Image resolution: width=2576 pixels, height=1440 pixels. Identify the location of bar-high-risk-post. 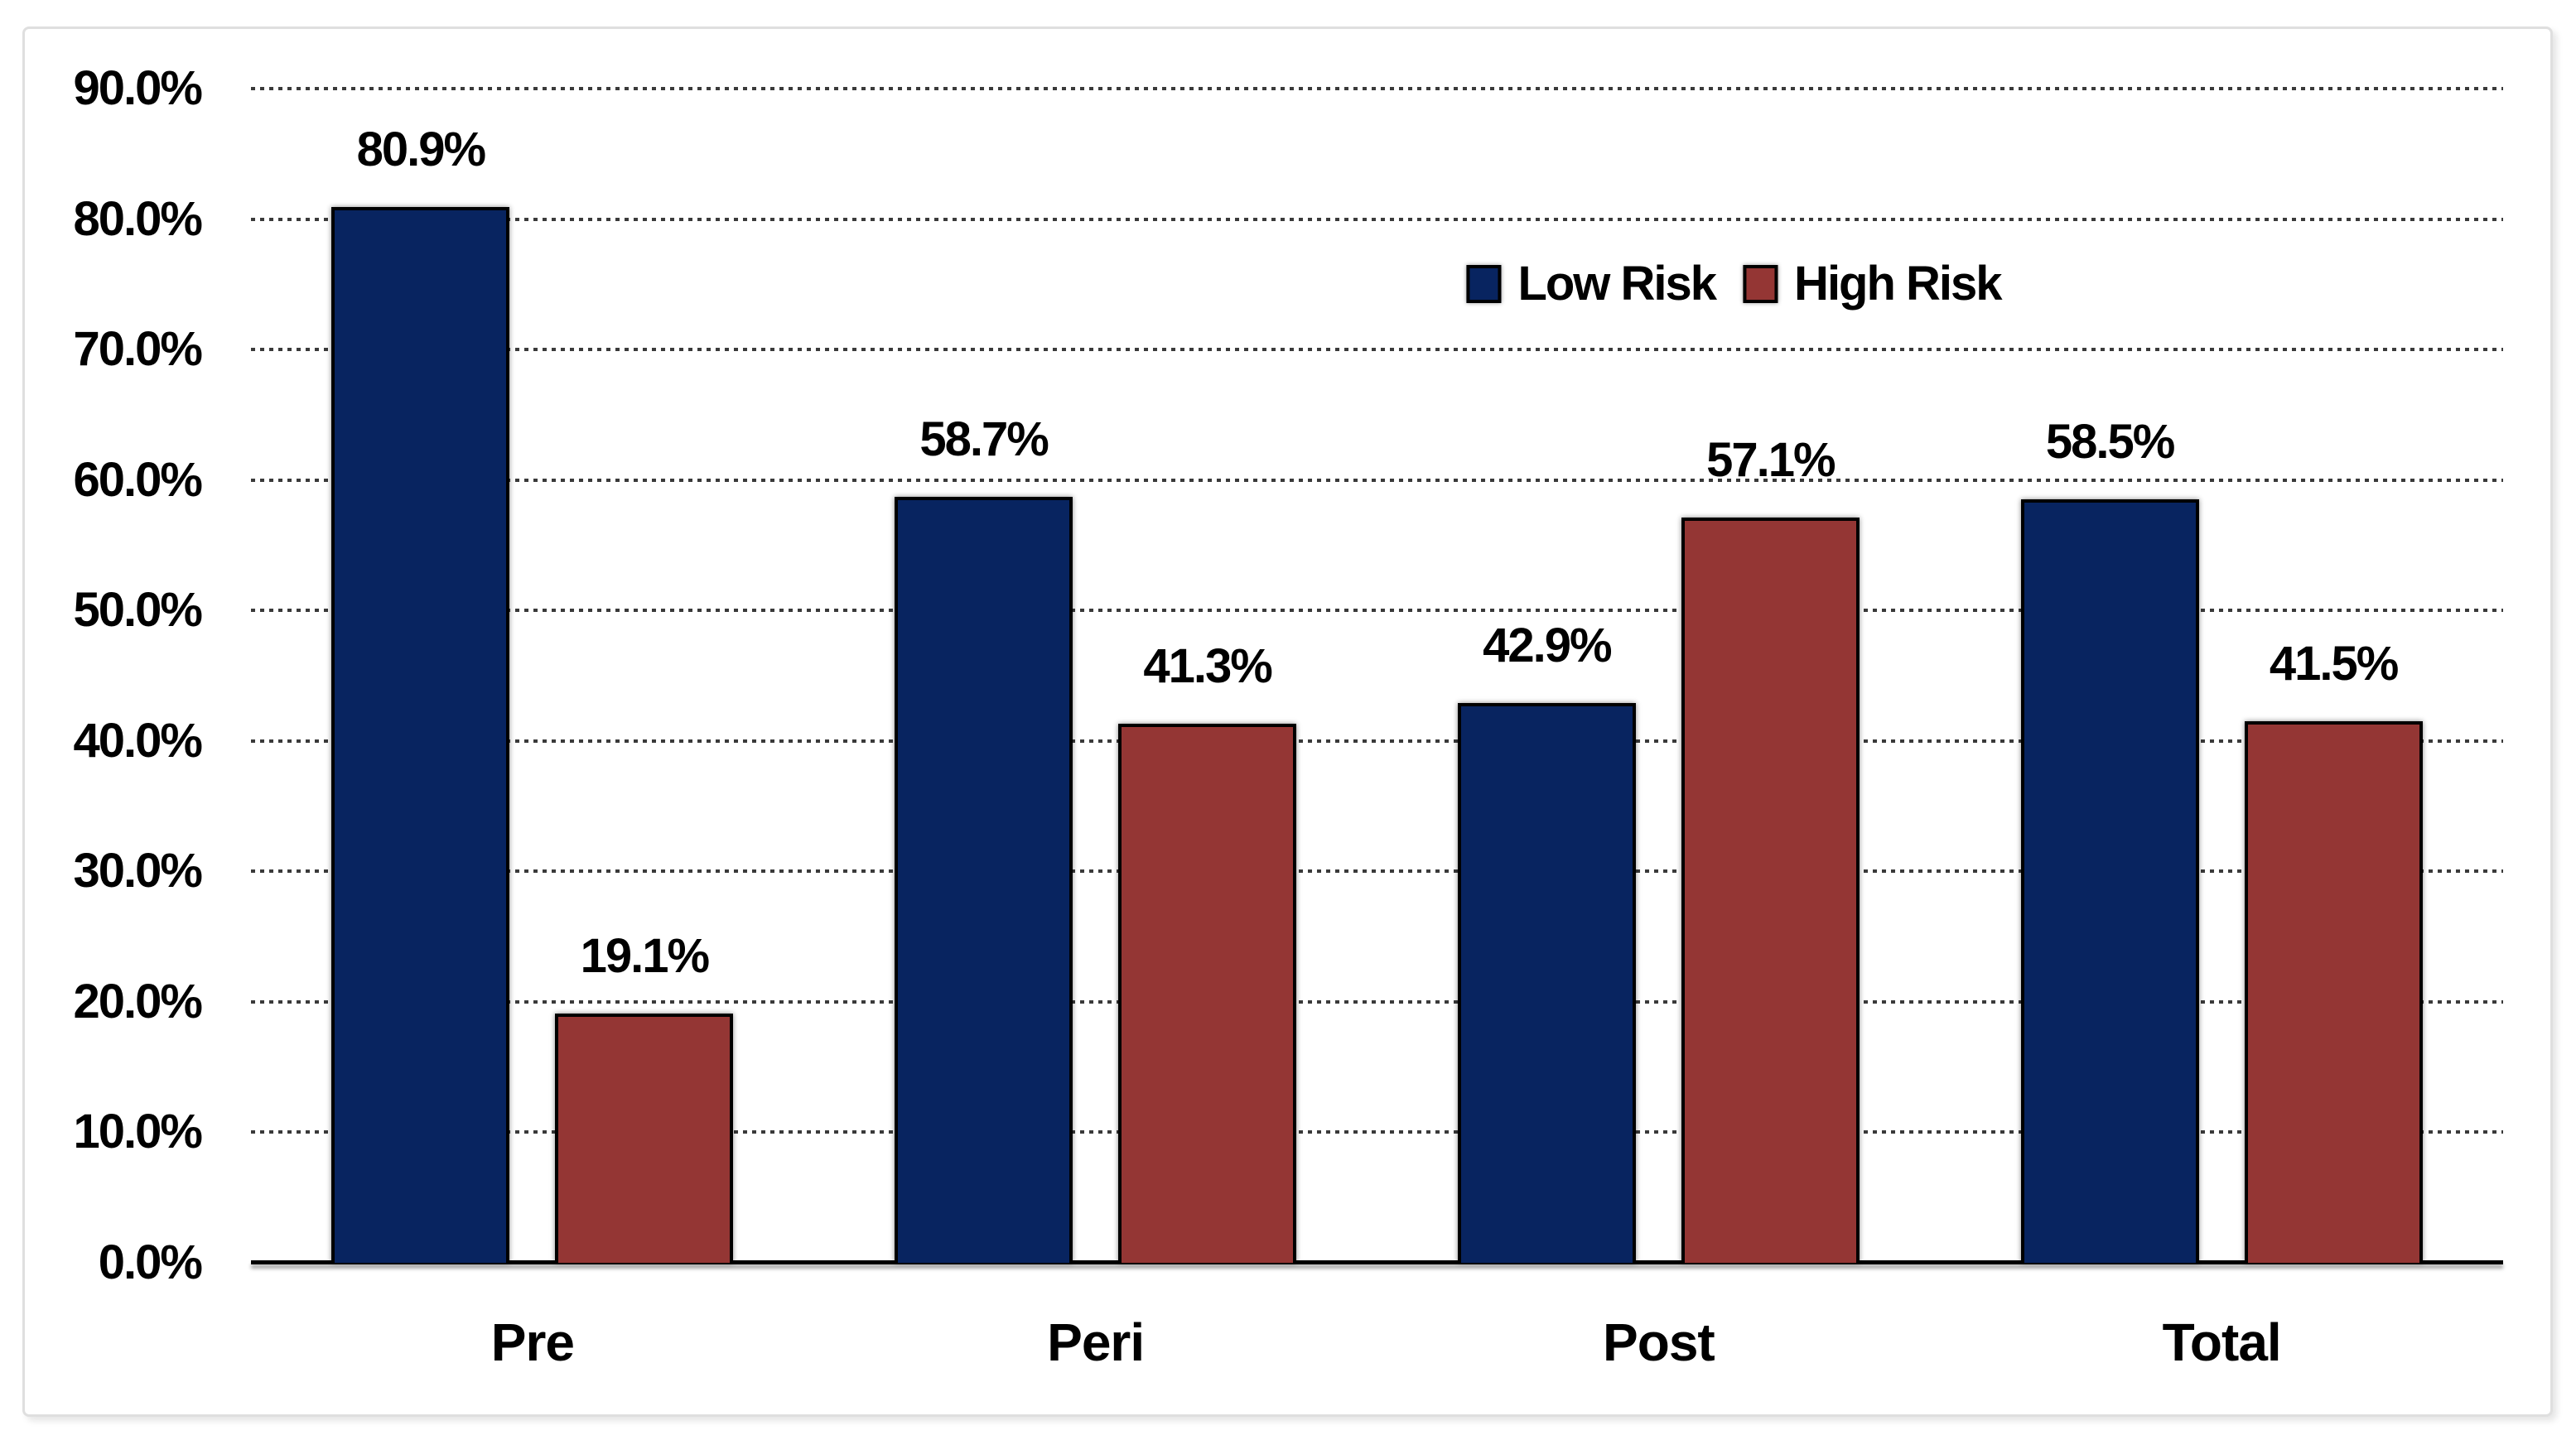
(1771, 891).